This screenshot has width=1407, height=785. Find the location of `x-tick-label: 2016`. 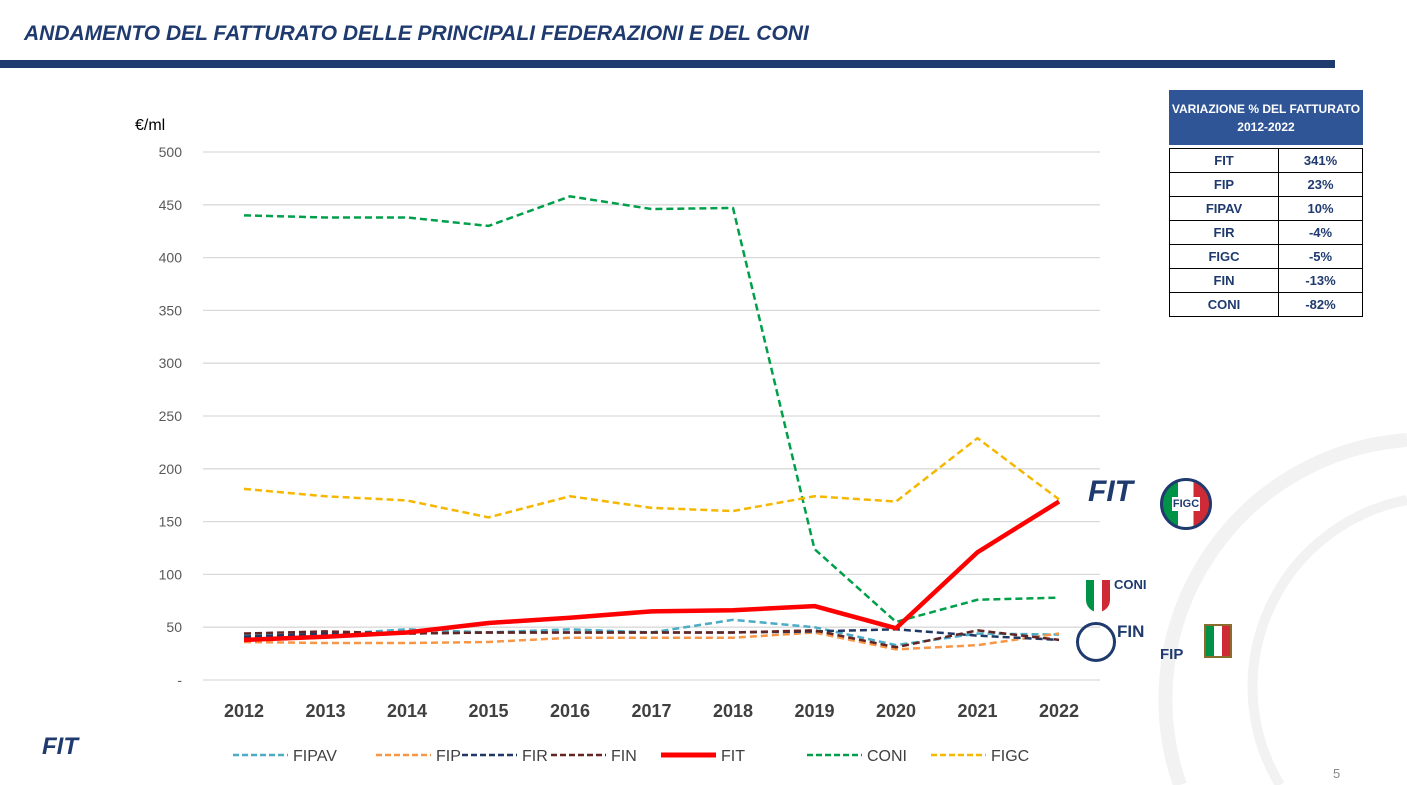

x-tick-label: 2016 is located at coordinates (570, 711).